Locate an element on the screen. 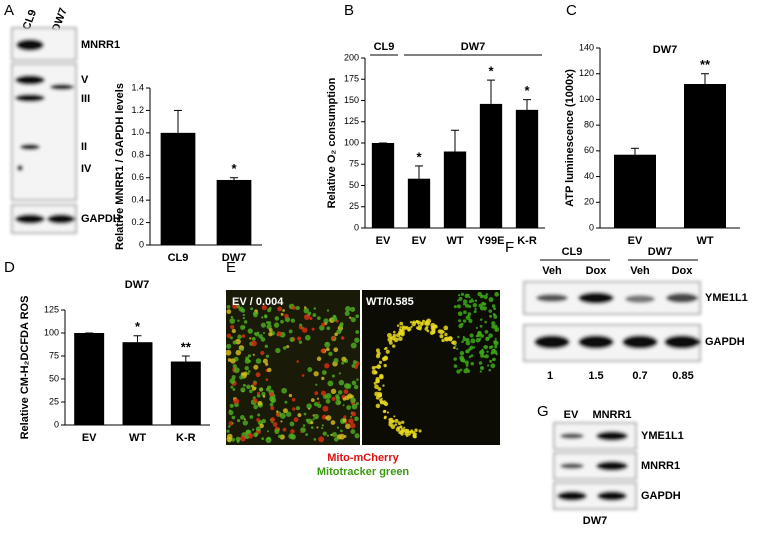 The height and width of the screenshot is (537, 757). y-tick-label: 200 is located at coordinates (351, 57).